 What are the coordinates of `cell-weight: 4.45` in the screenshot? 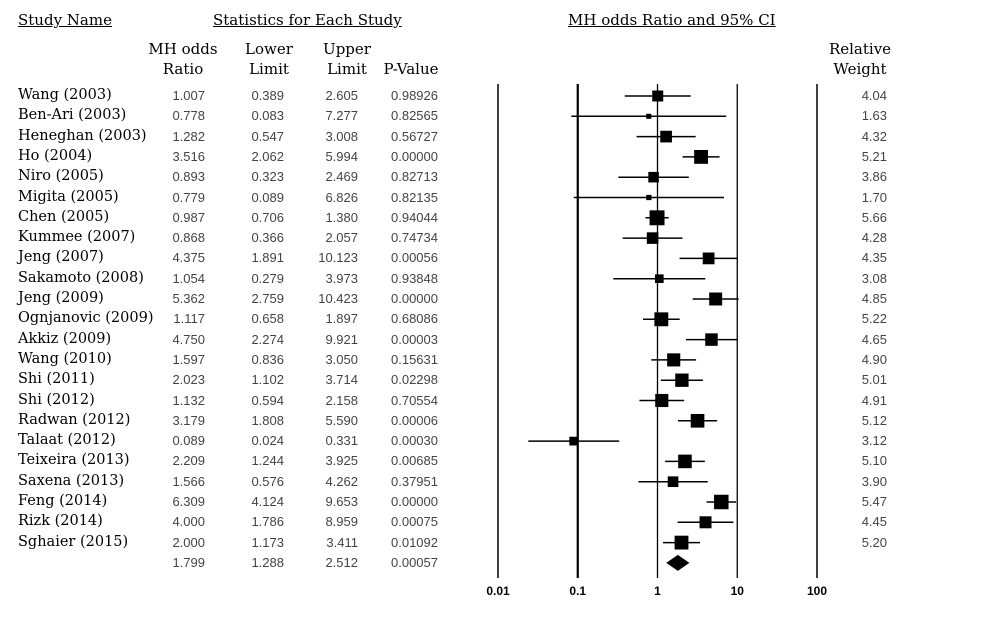 It's located at (874, 522).